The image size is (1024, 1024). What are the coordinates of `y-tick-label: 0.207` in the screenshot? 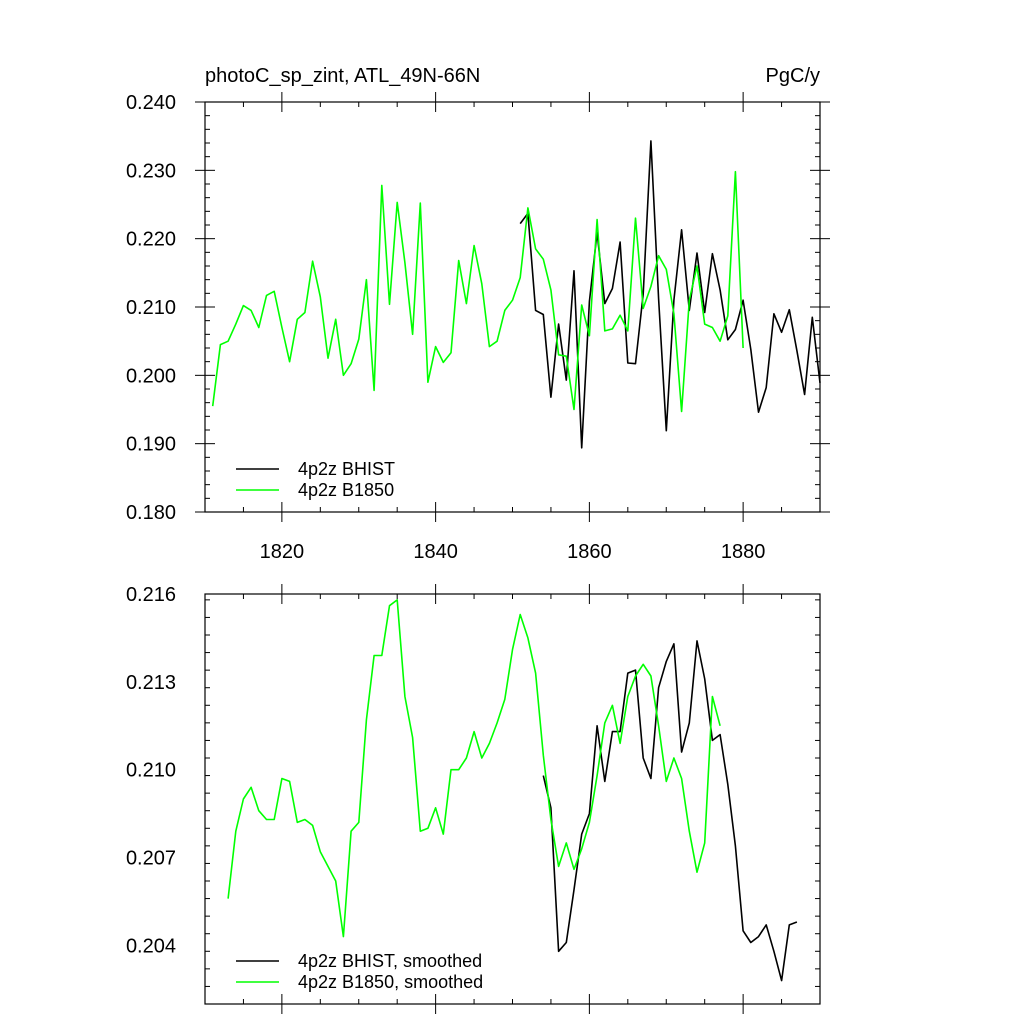 It's located at (151, 859).